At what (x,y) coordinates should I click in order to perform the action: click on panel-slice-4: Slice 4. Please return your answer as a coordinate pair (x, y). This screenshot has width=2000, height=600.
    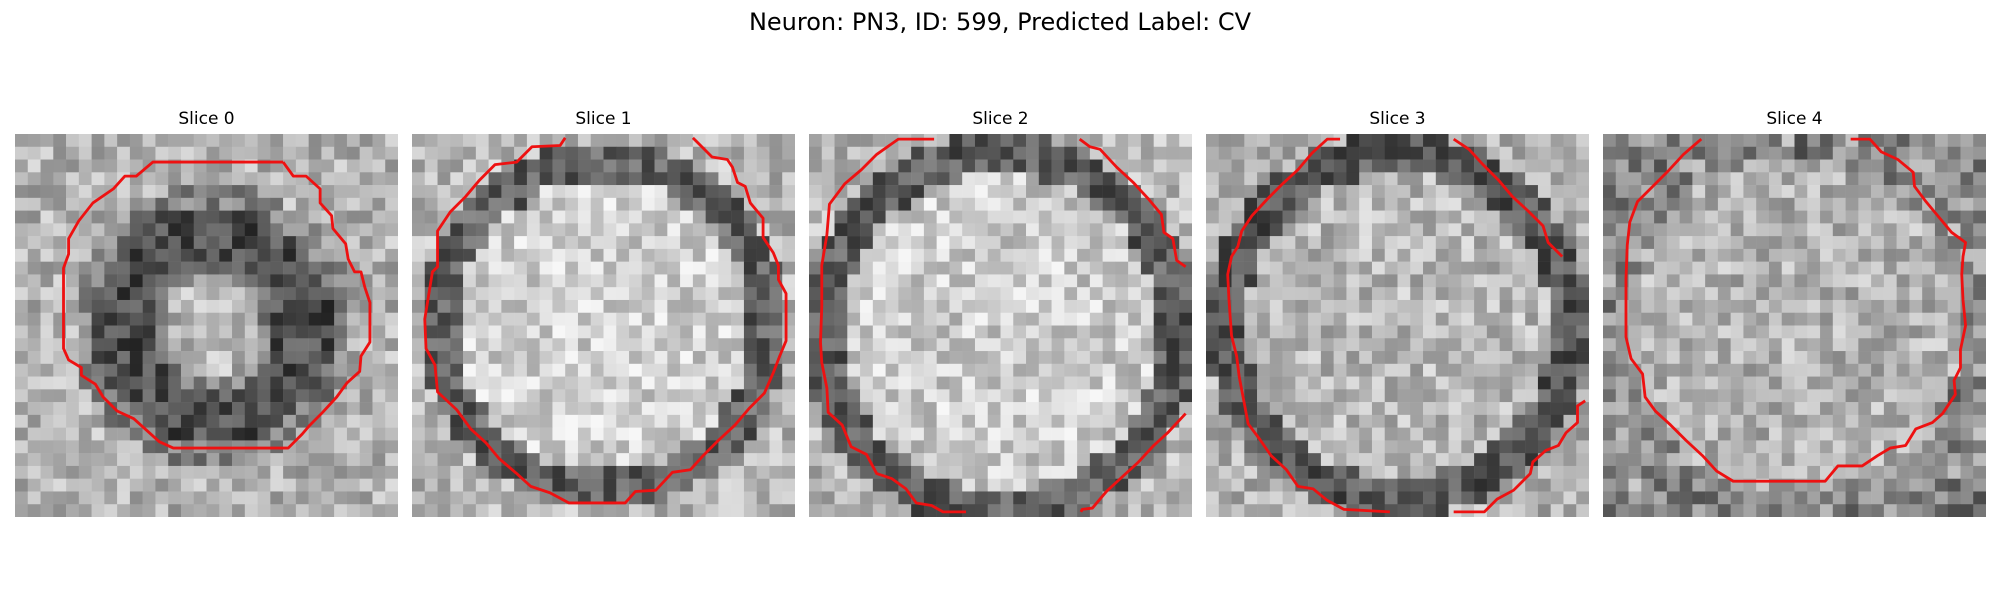
    Looking at the image, I should click on (1794, 312).